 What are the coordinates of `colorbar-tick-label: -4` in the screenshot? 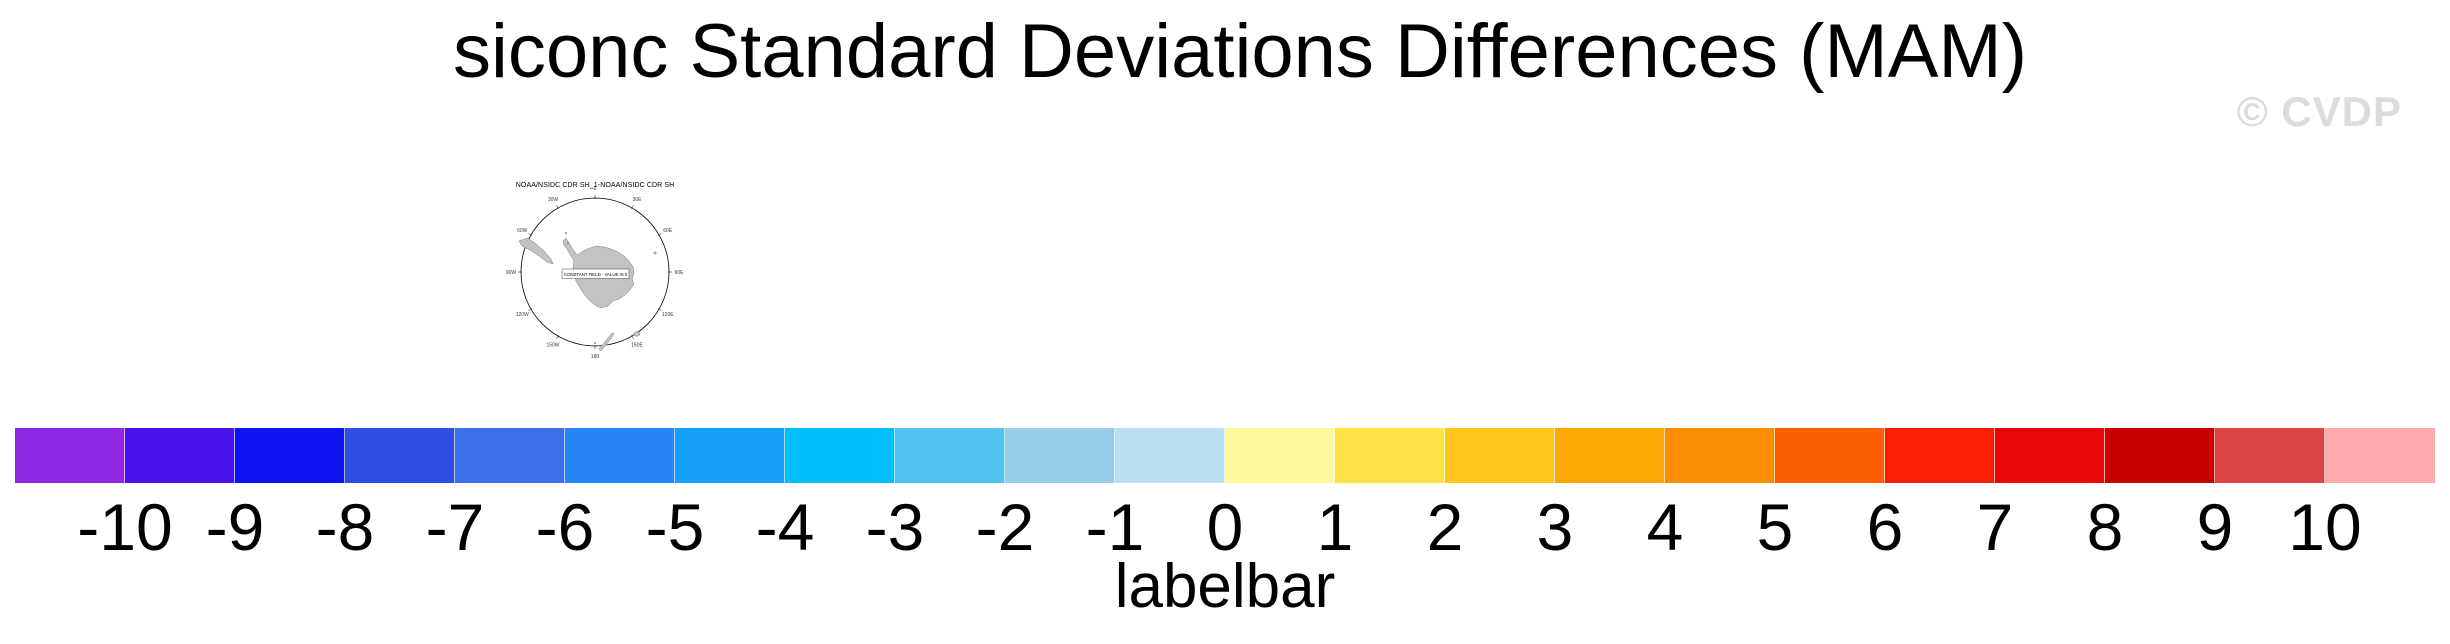 It's located at (785, 527).